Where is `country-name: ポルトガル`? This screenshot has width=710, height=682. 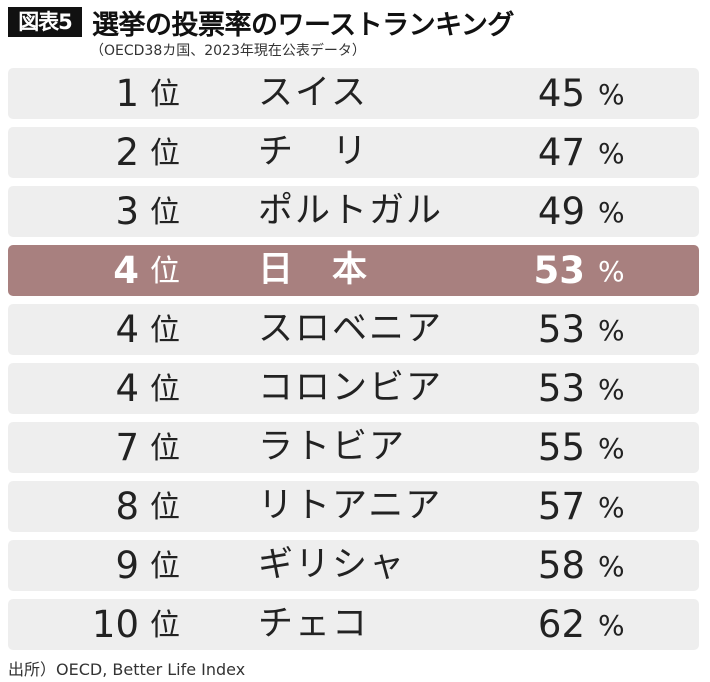 country-name: ポルトガル is located at coordinates (351, 211).